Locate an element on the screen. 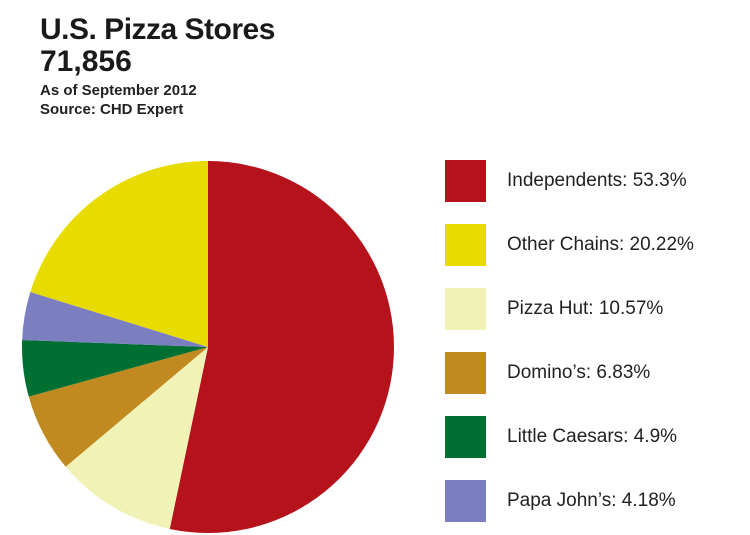 The width and height of the screenshot is (750, 535). pie-slice-domino-s is located at coordinates (118, 407).